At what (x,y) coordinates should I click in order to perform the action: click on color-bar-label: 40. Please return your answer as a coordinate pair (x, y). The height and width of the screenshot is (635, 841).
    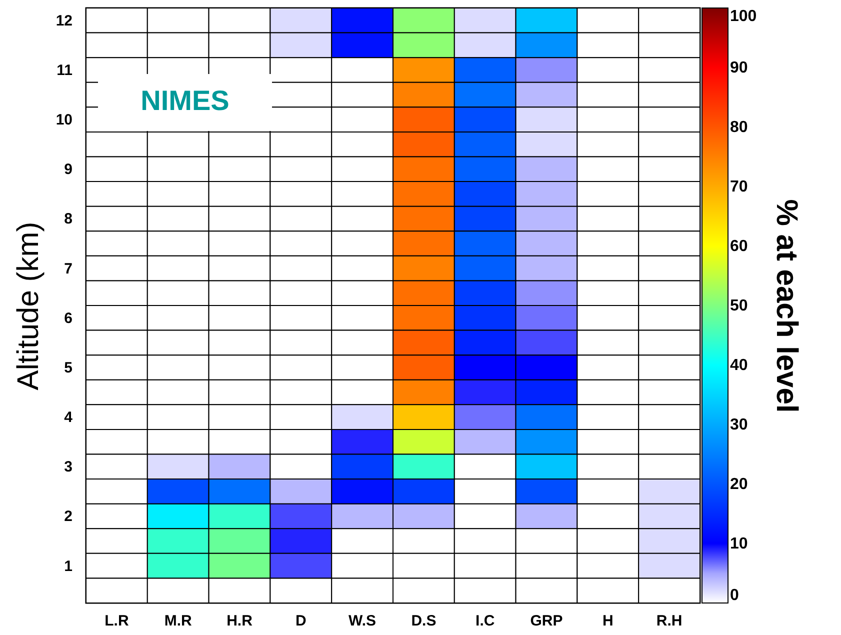
    Looking at the image, I should click on (739, 365).